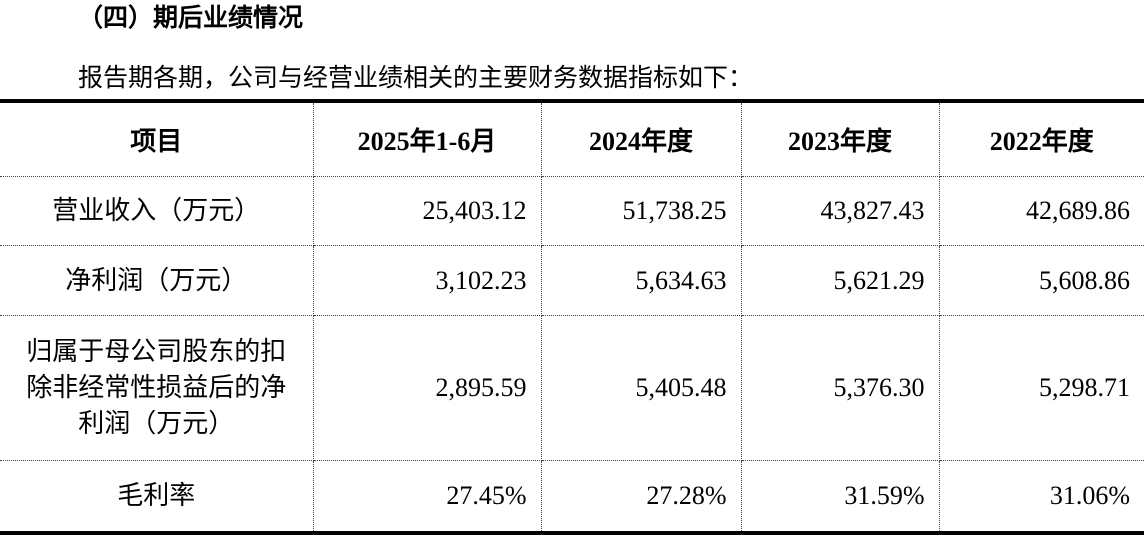 The height and width of the screenshot is (536, 1144). Describe the element at coordinates (427, 139) in the screenshot. I see `column-header: 2025年1-6月` at that location.